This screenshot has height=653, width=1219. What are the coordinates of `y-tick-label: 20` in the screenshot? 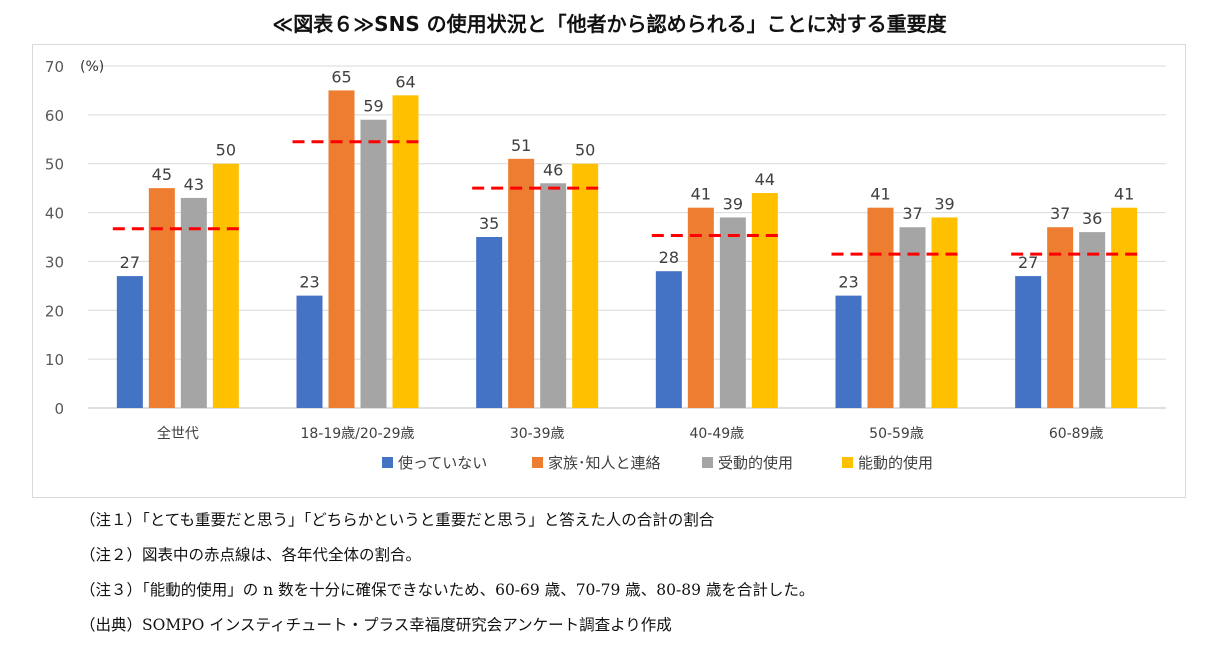 It's located at (54, 311).